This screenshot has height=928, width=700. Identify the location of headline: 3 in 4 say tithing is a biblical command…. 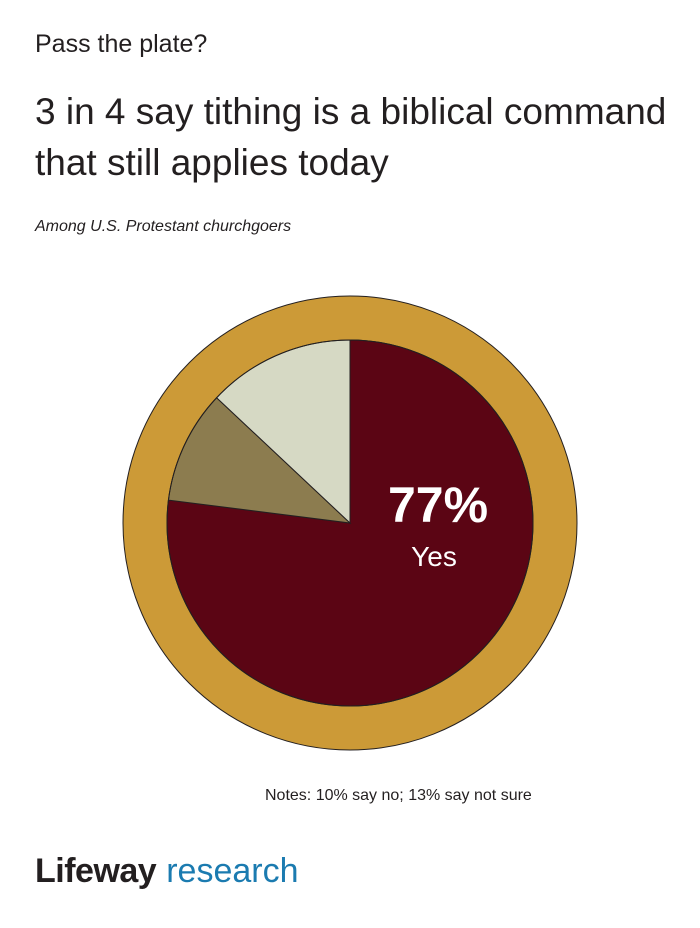
(351, 137).